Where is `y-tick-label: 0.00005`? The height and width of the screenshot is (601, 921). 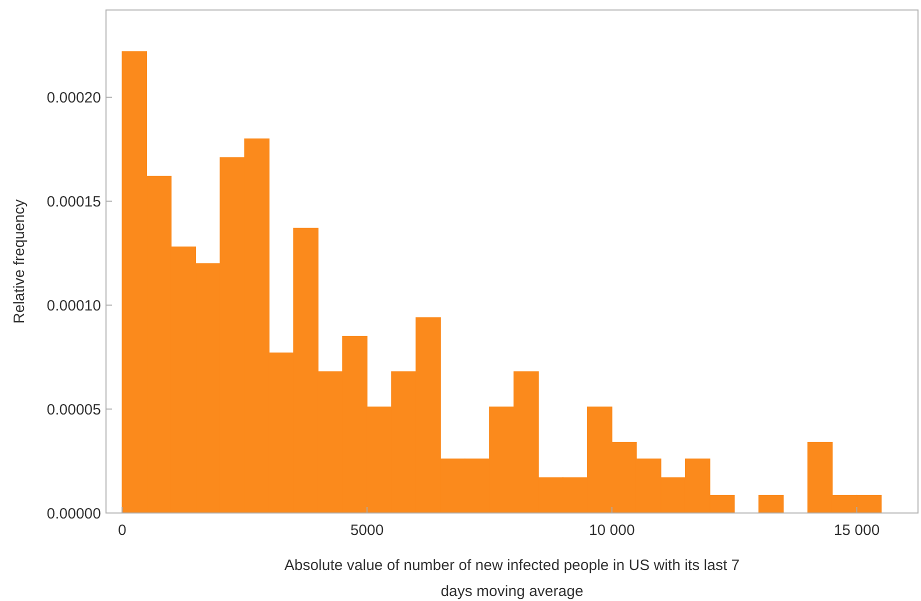 y-tick-label: 0.00005 is located at coordinates (73, 409).